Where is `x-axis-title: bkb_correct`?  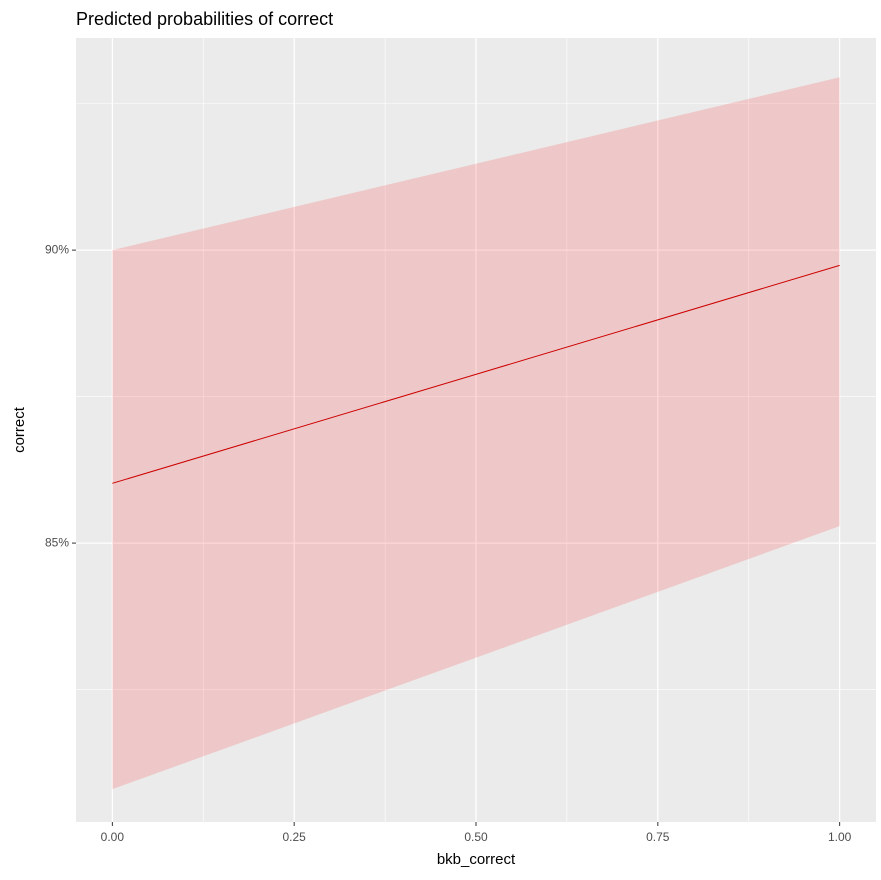 x-axis-title: bkb_correct is located at coordinates (476, 859).